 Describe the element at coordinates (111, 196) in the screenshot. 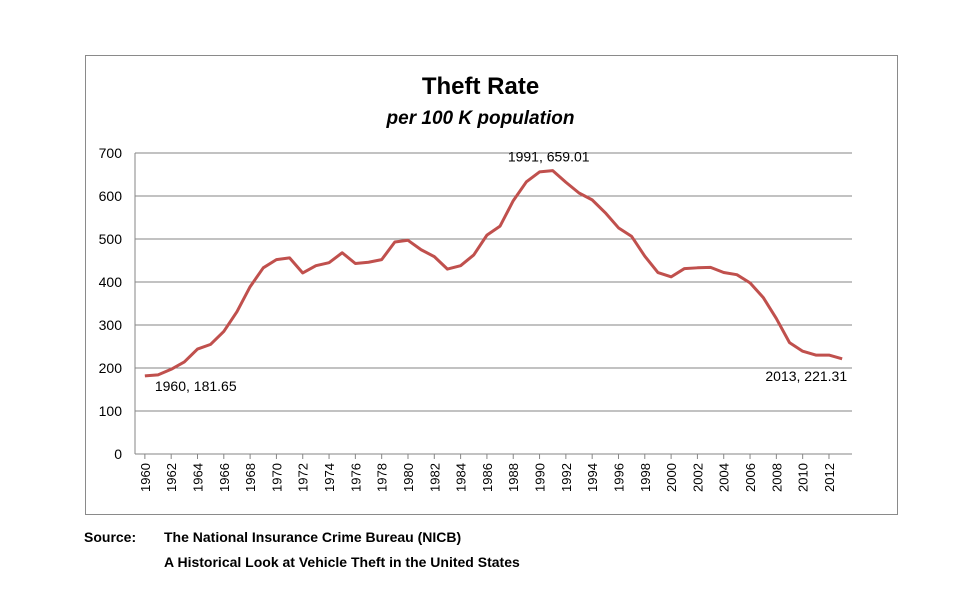

I see `y-tick-label: 600` at that location.